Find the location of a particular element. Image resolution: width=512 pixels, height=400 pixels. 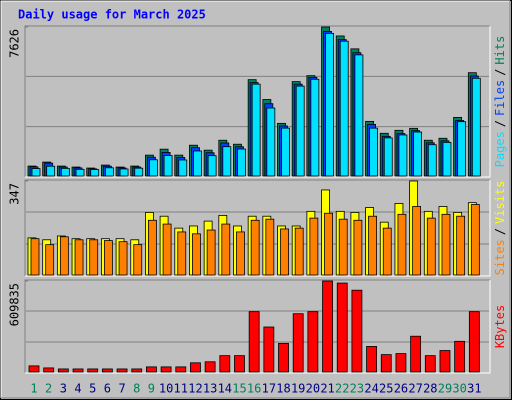

x-tick-label: 29 is located at coordinates (445, 389).